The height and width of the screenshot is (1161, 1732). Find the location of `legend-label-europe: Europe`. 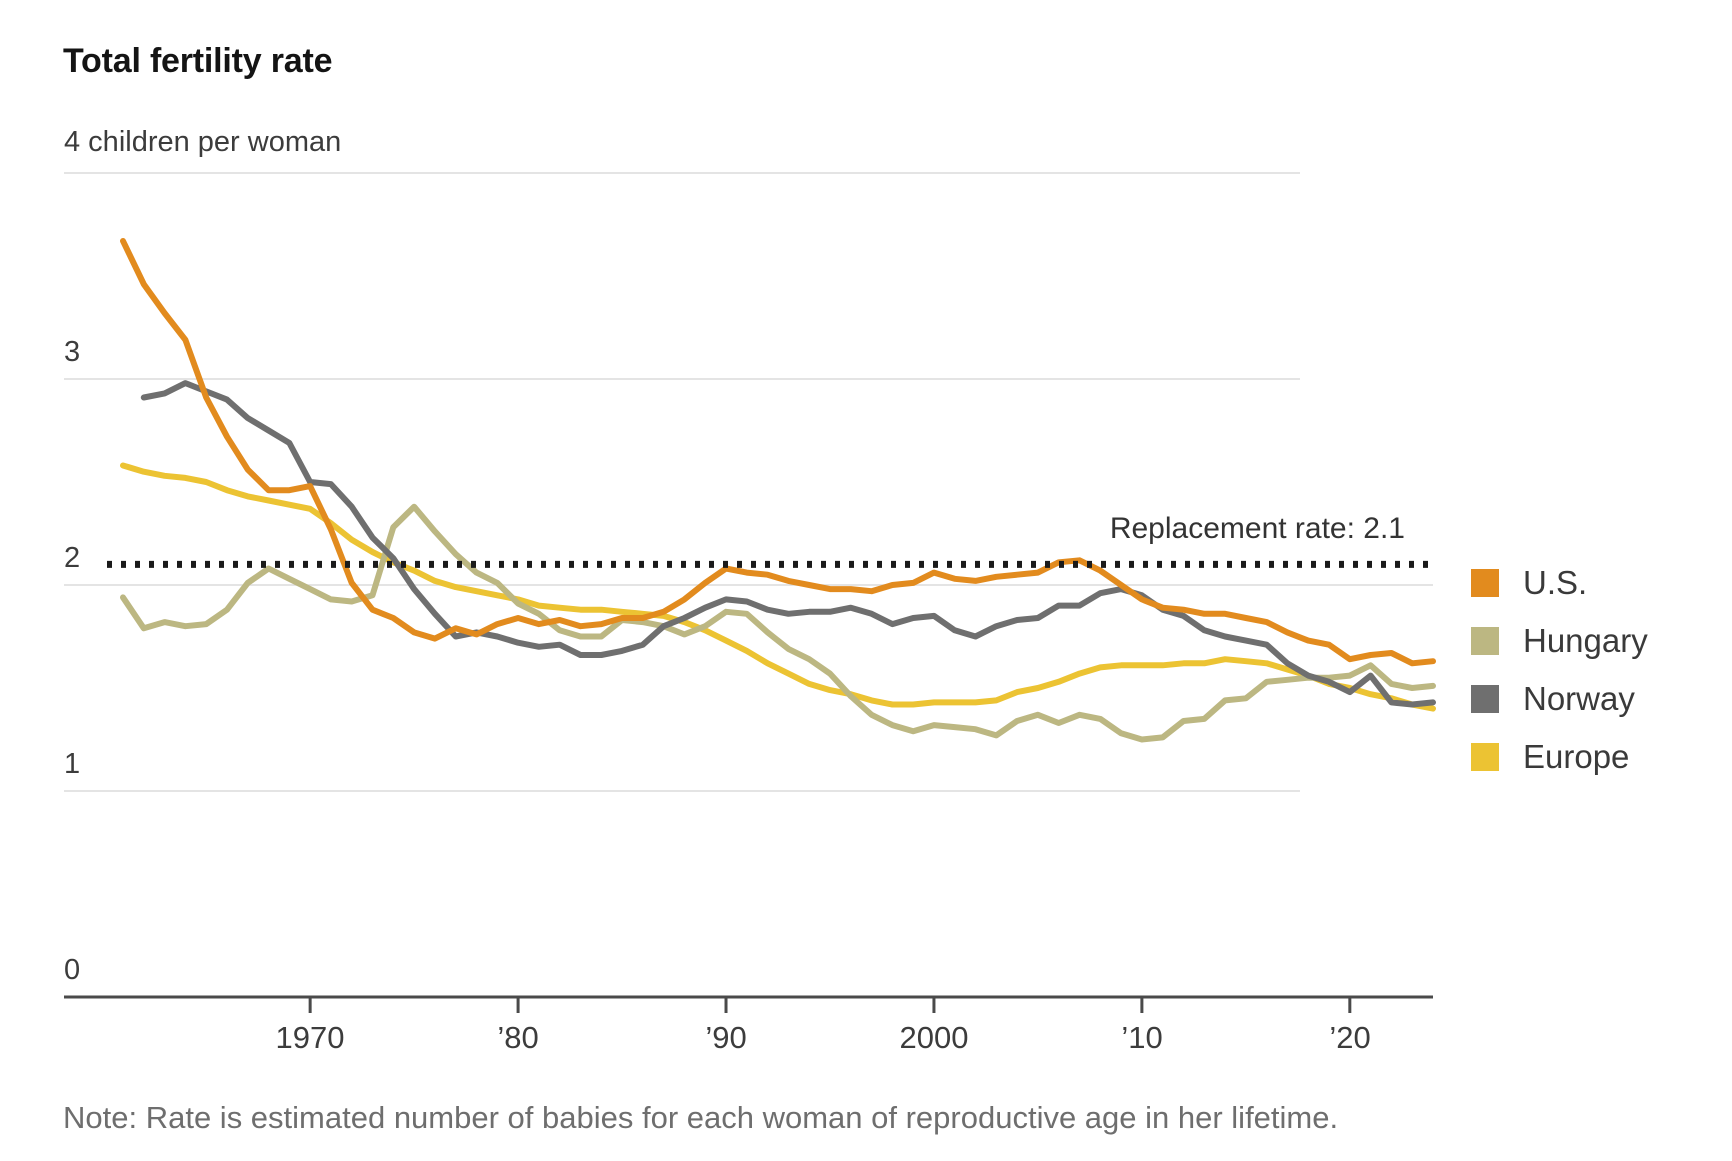

legend-label-europe: Europe is located at coordinates (1576, 756).